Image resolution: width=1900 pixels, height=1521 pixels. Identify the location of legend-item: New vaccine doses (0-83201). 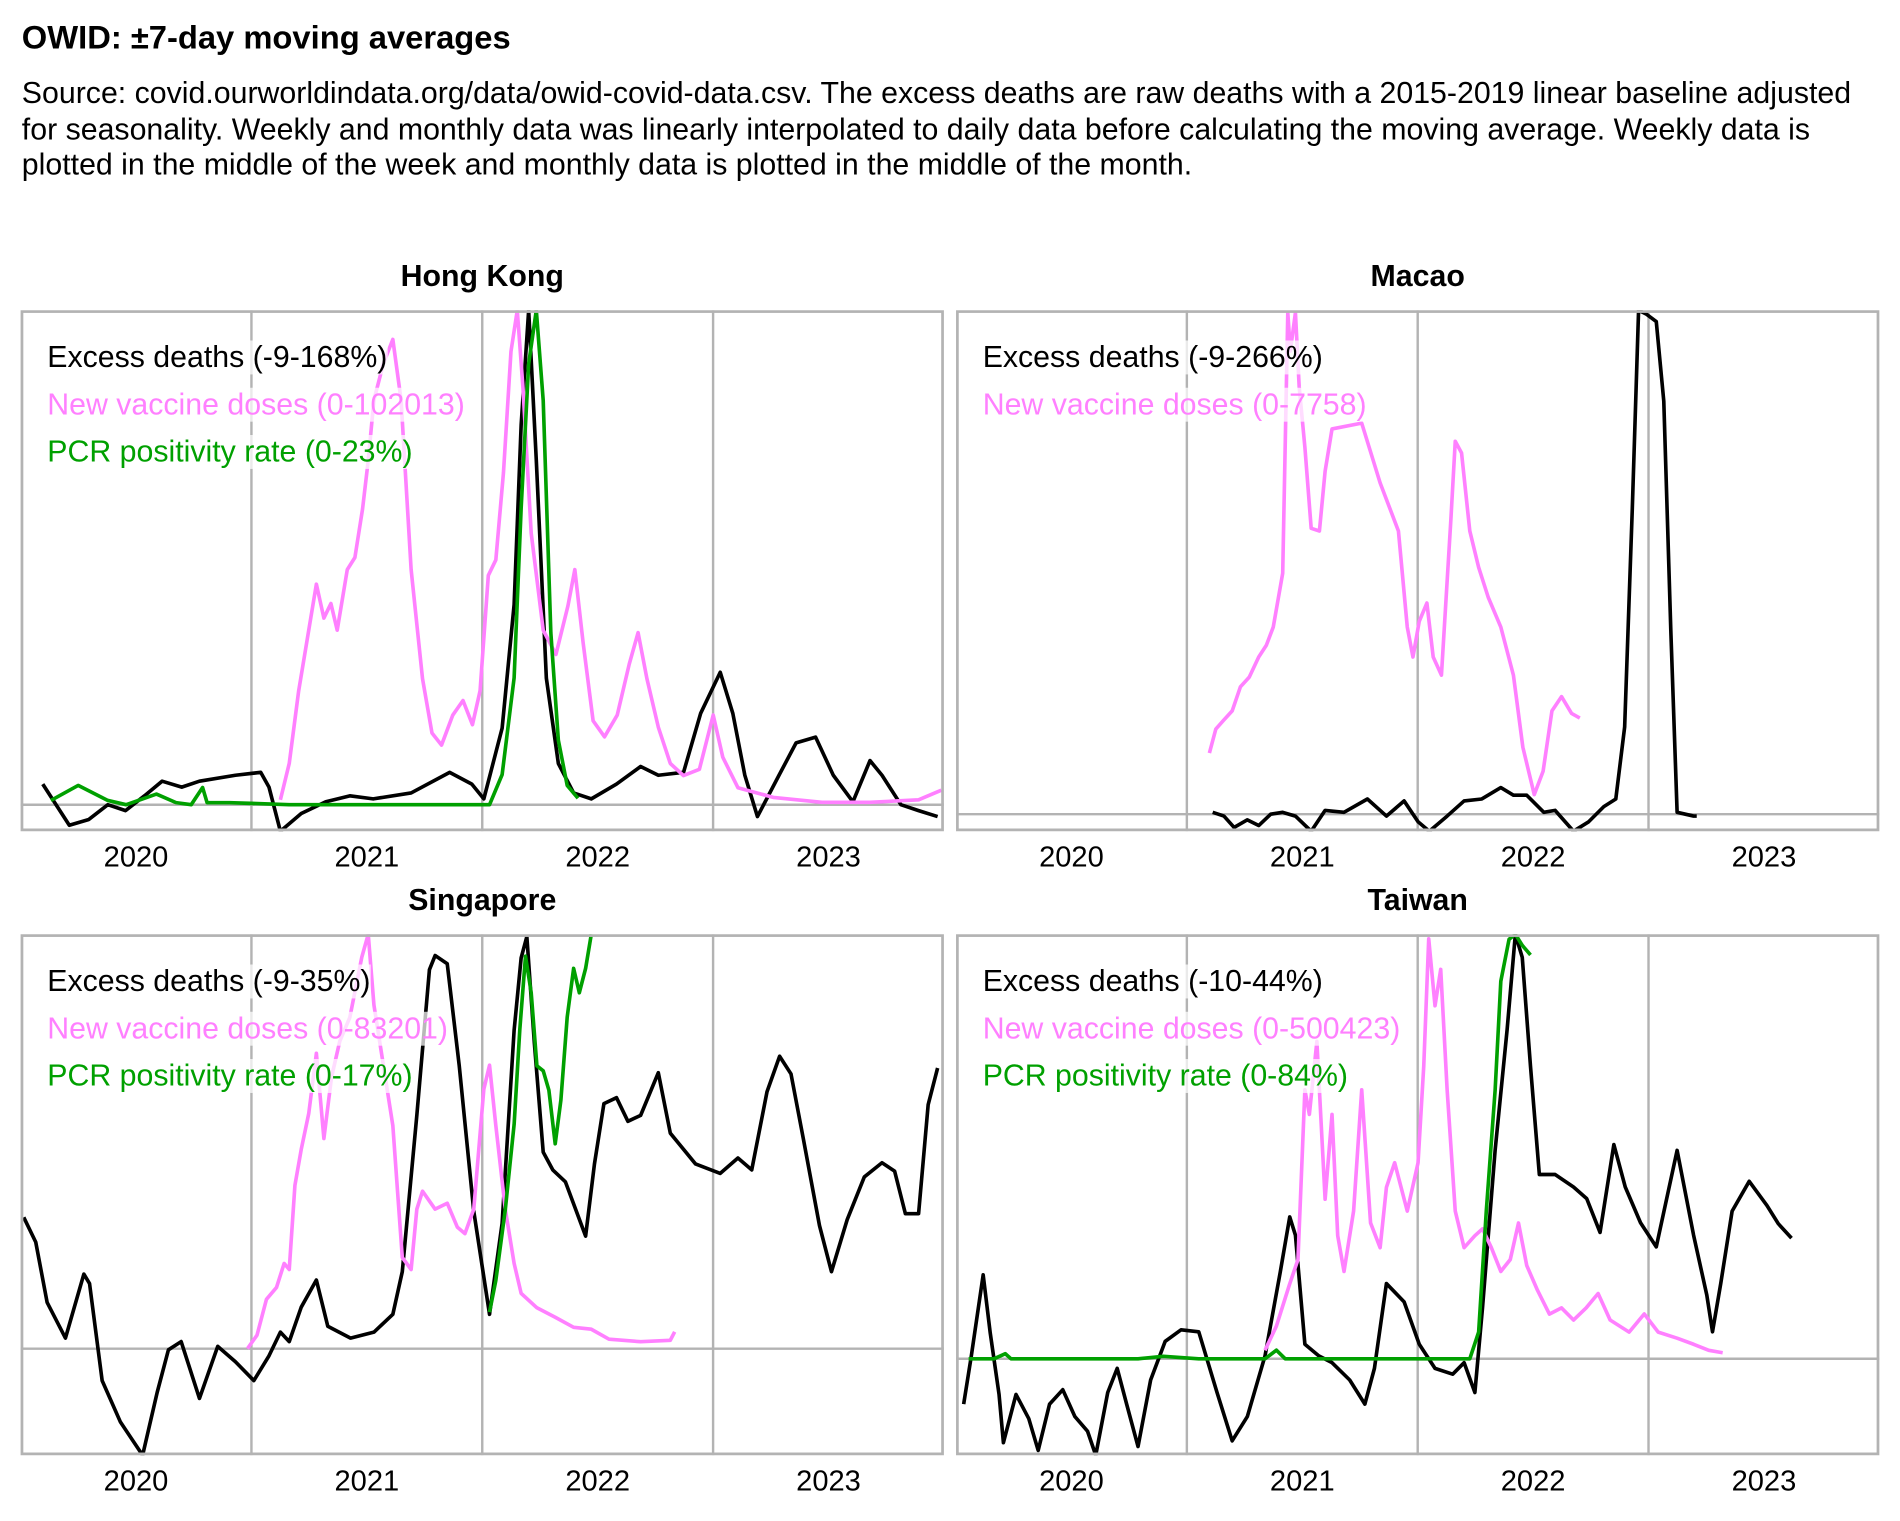
(247, 1029).